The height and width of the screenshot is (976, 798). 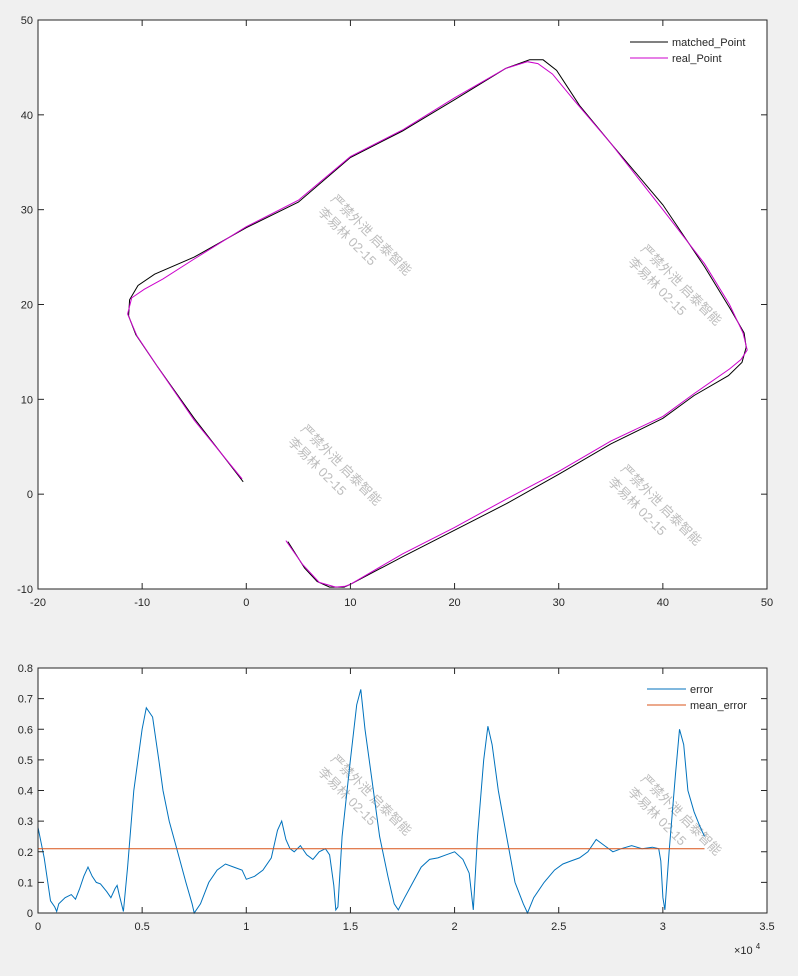 I want to click on x-tick-label: -20, so click(x=38, y=603).